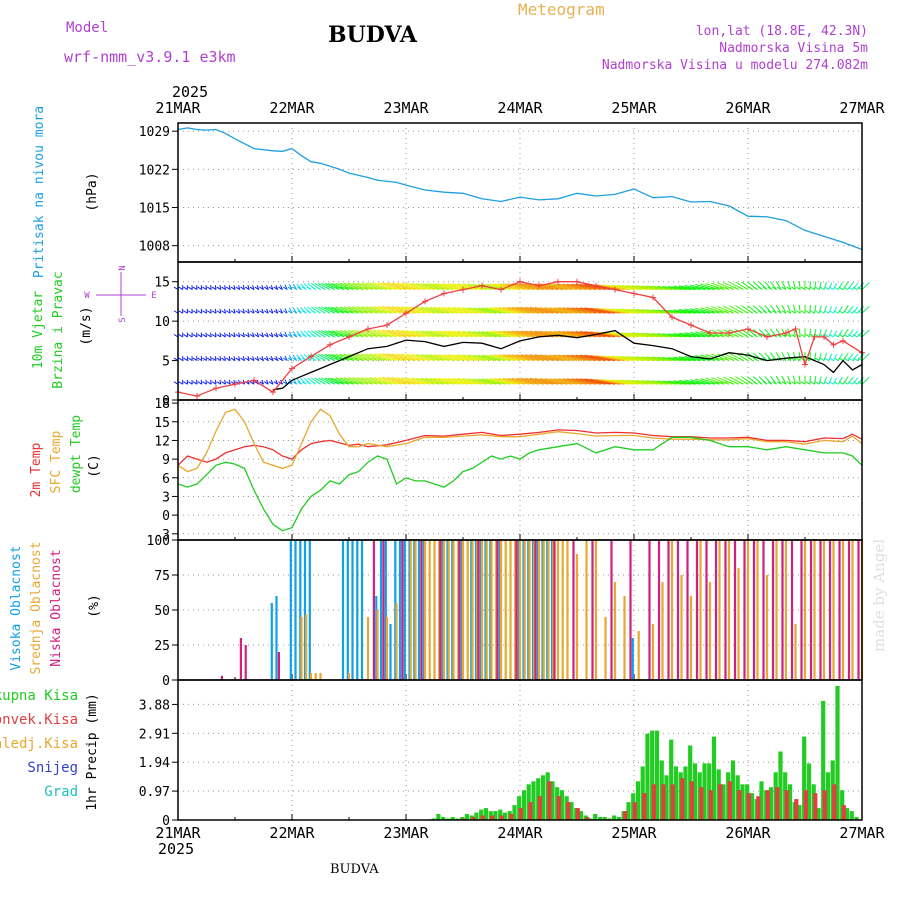  I want to click on date-label-bottom: 23MAR, so click(406, 833).